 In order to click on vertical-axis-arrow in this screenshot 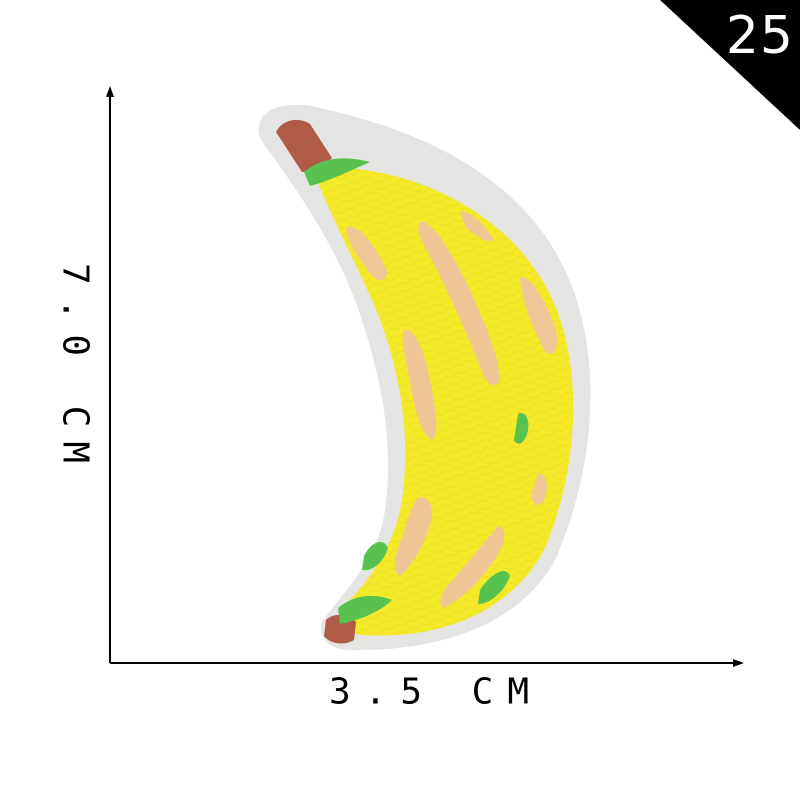, I will do `click(110, 91)`.